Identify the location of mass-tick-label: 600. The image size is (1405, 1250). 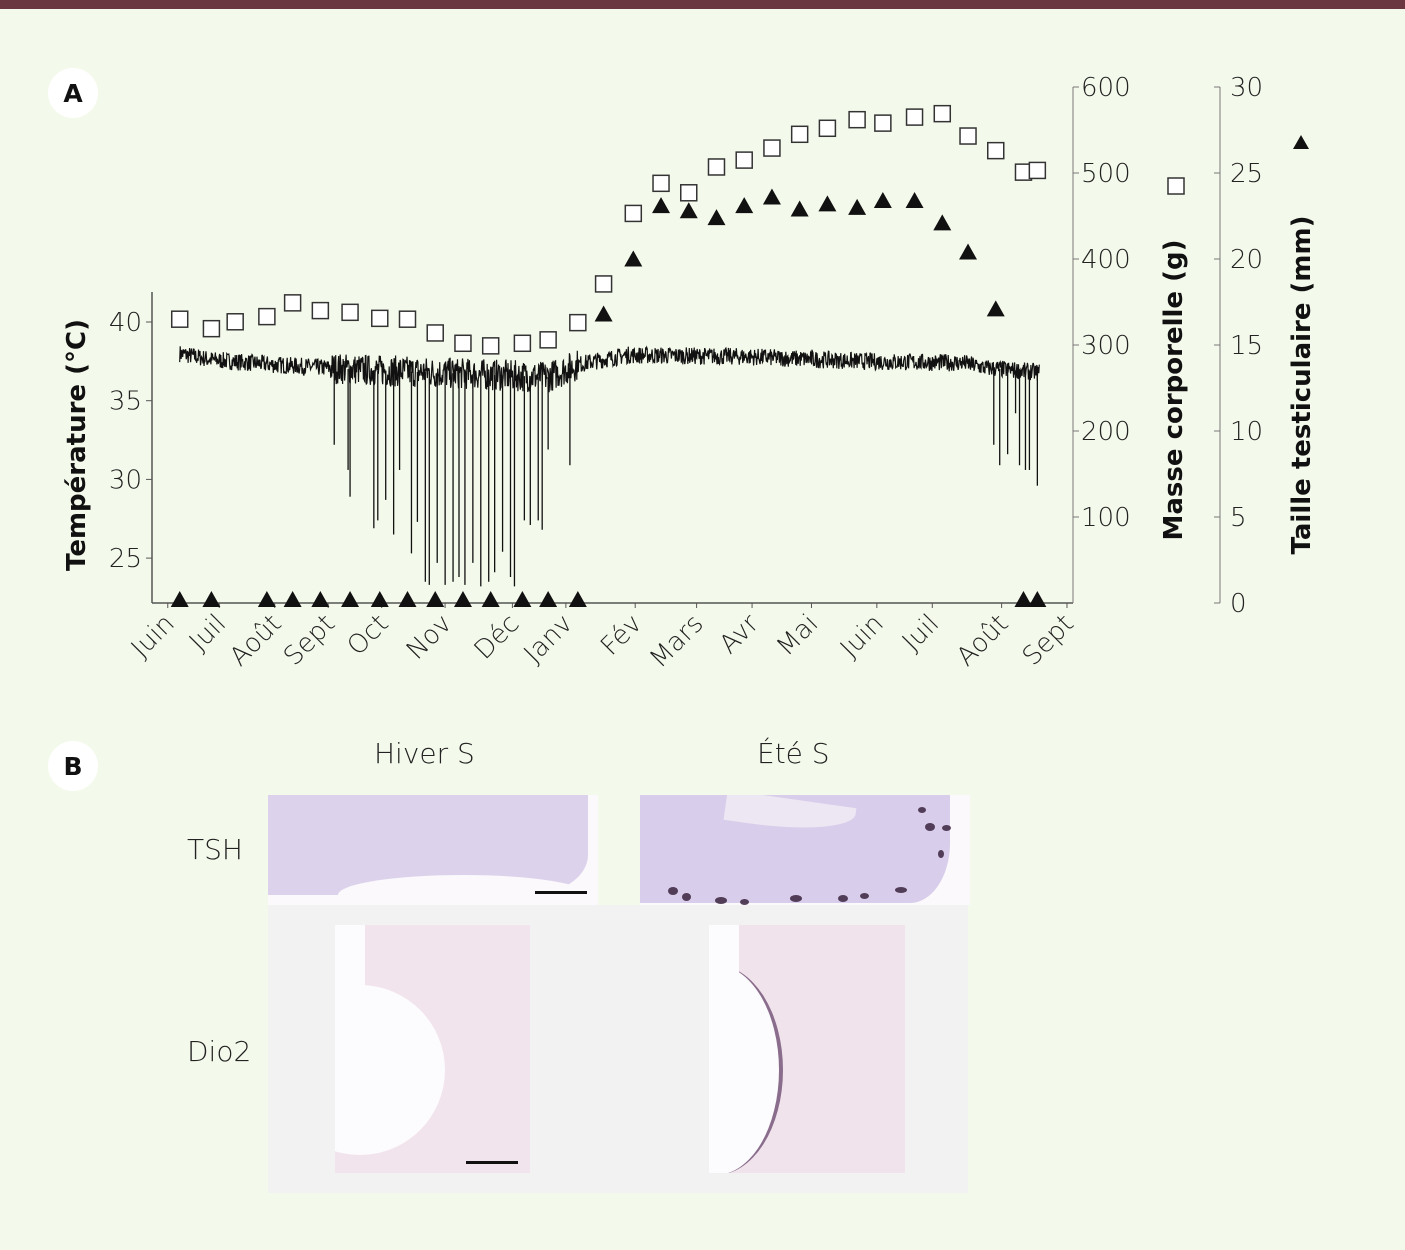
(1106, 88).